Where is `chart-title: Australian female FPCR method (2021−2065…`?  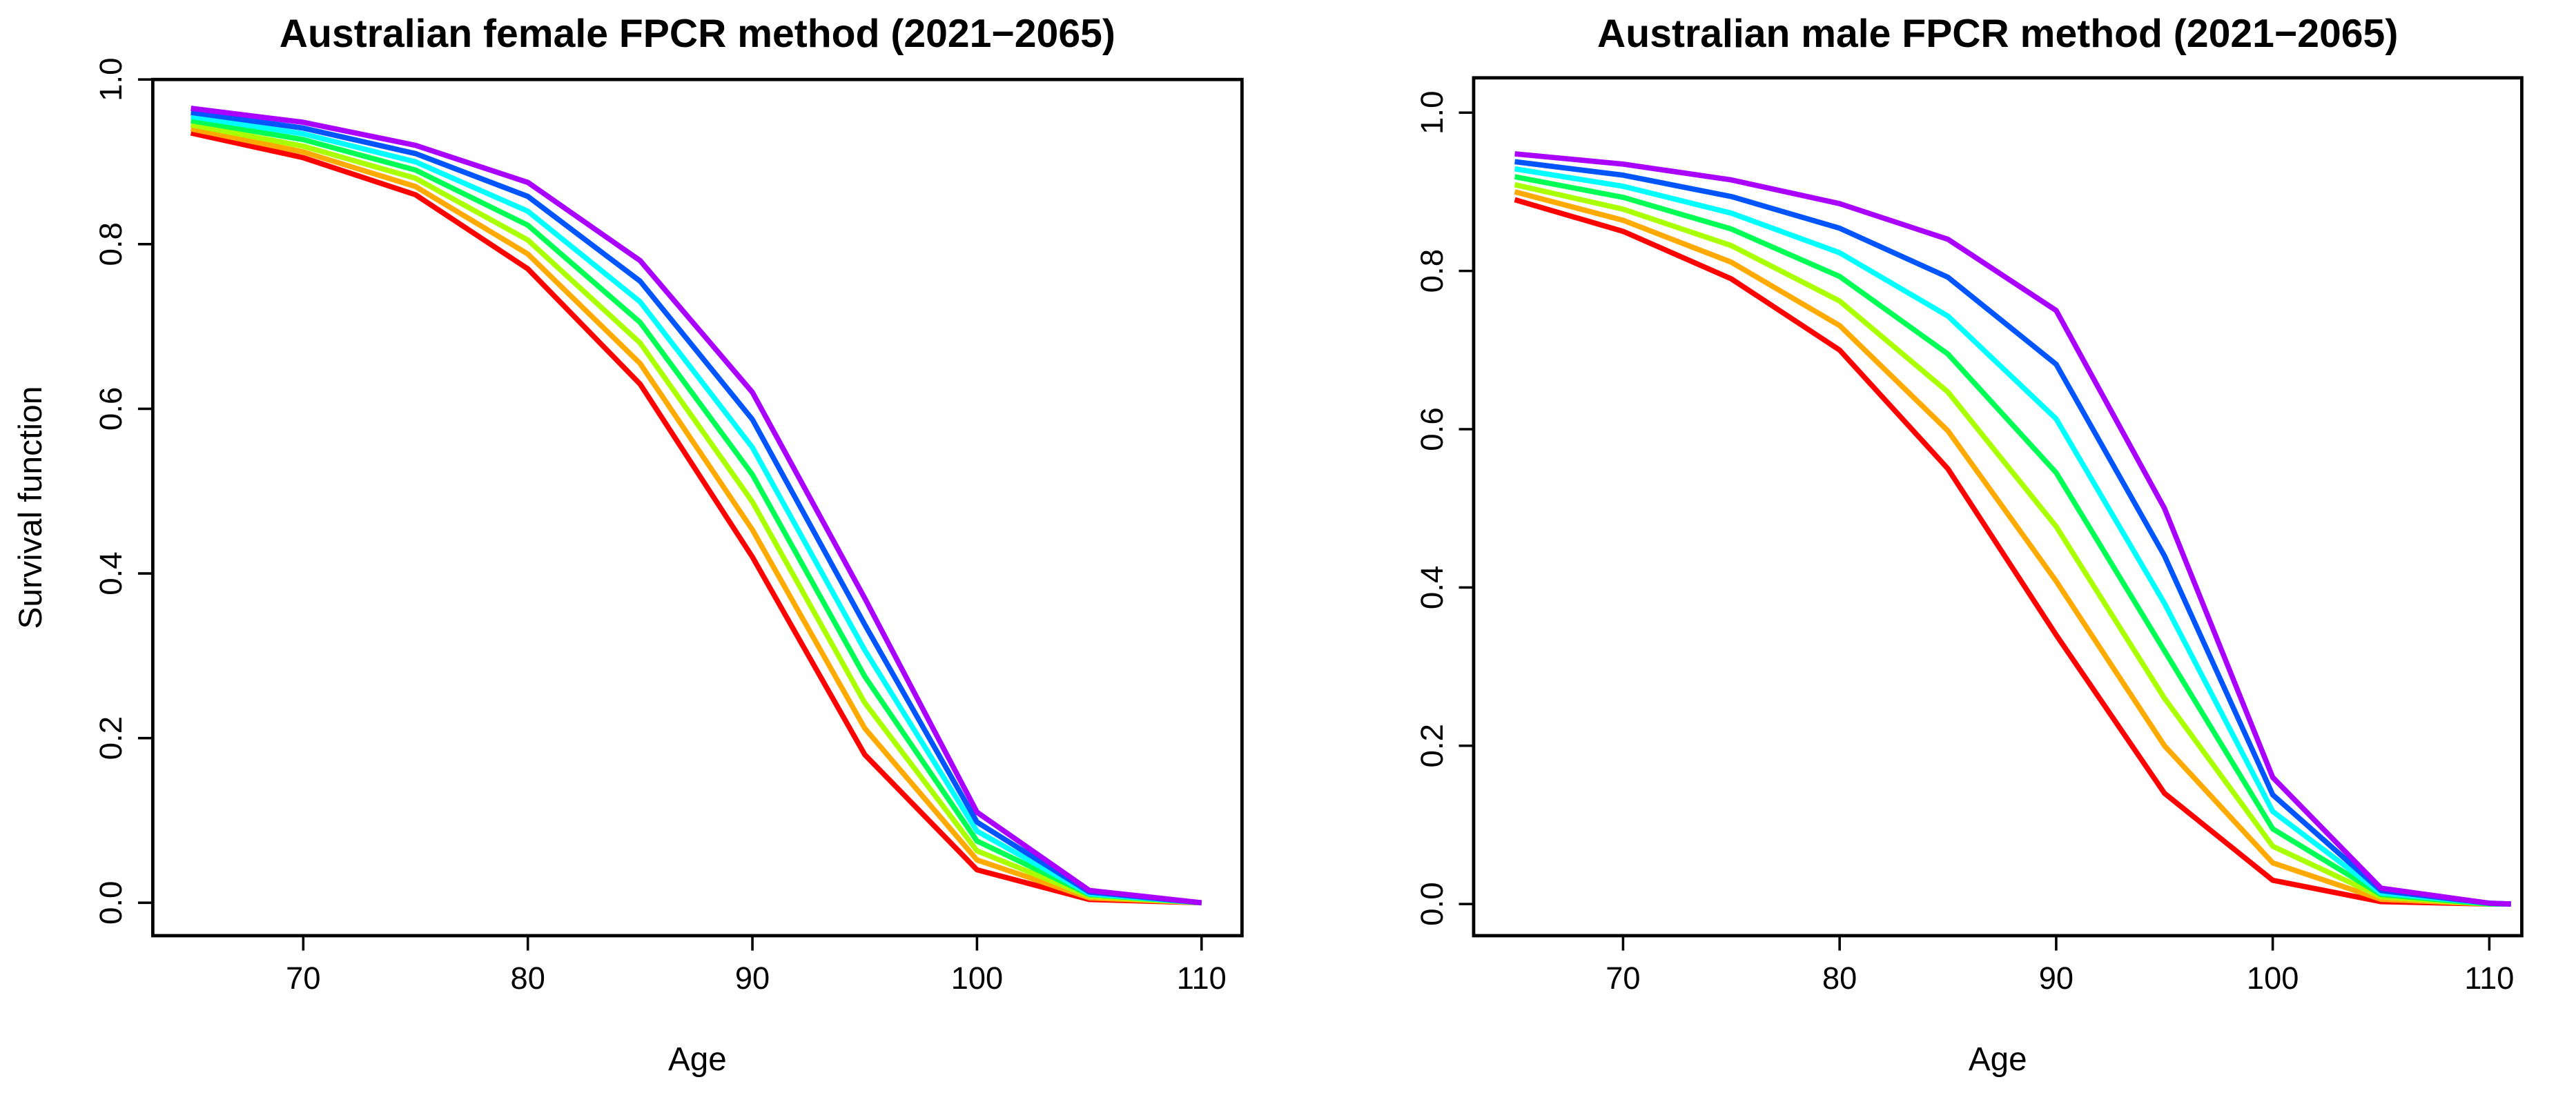
chart-title: Australian female FPCR method (2021−2065… is located at coordinates (697, 34).